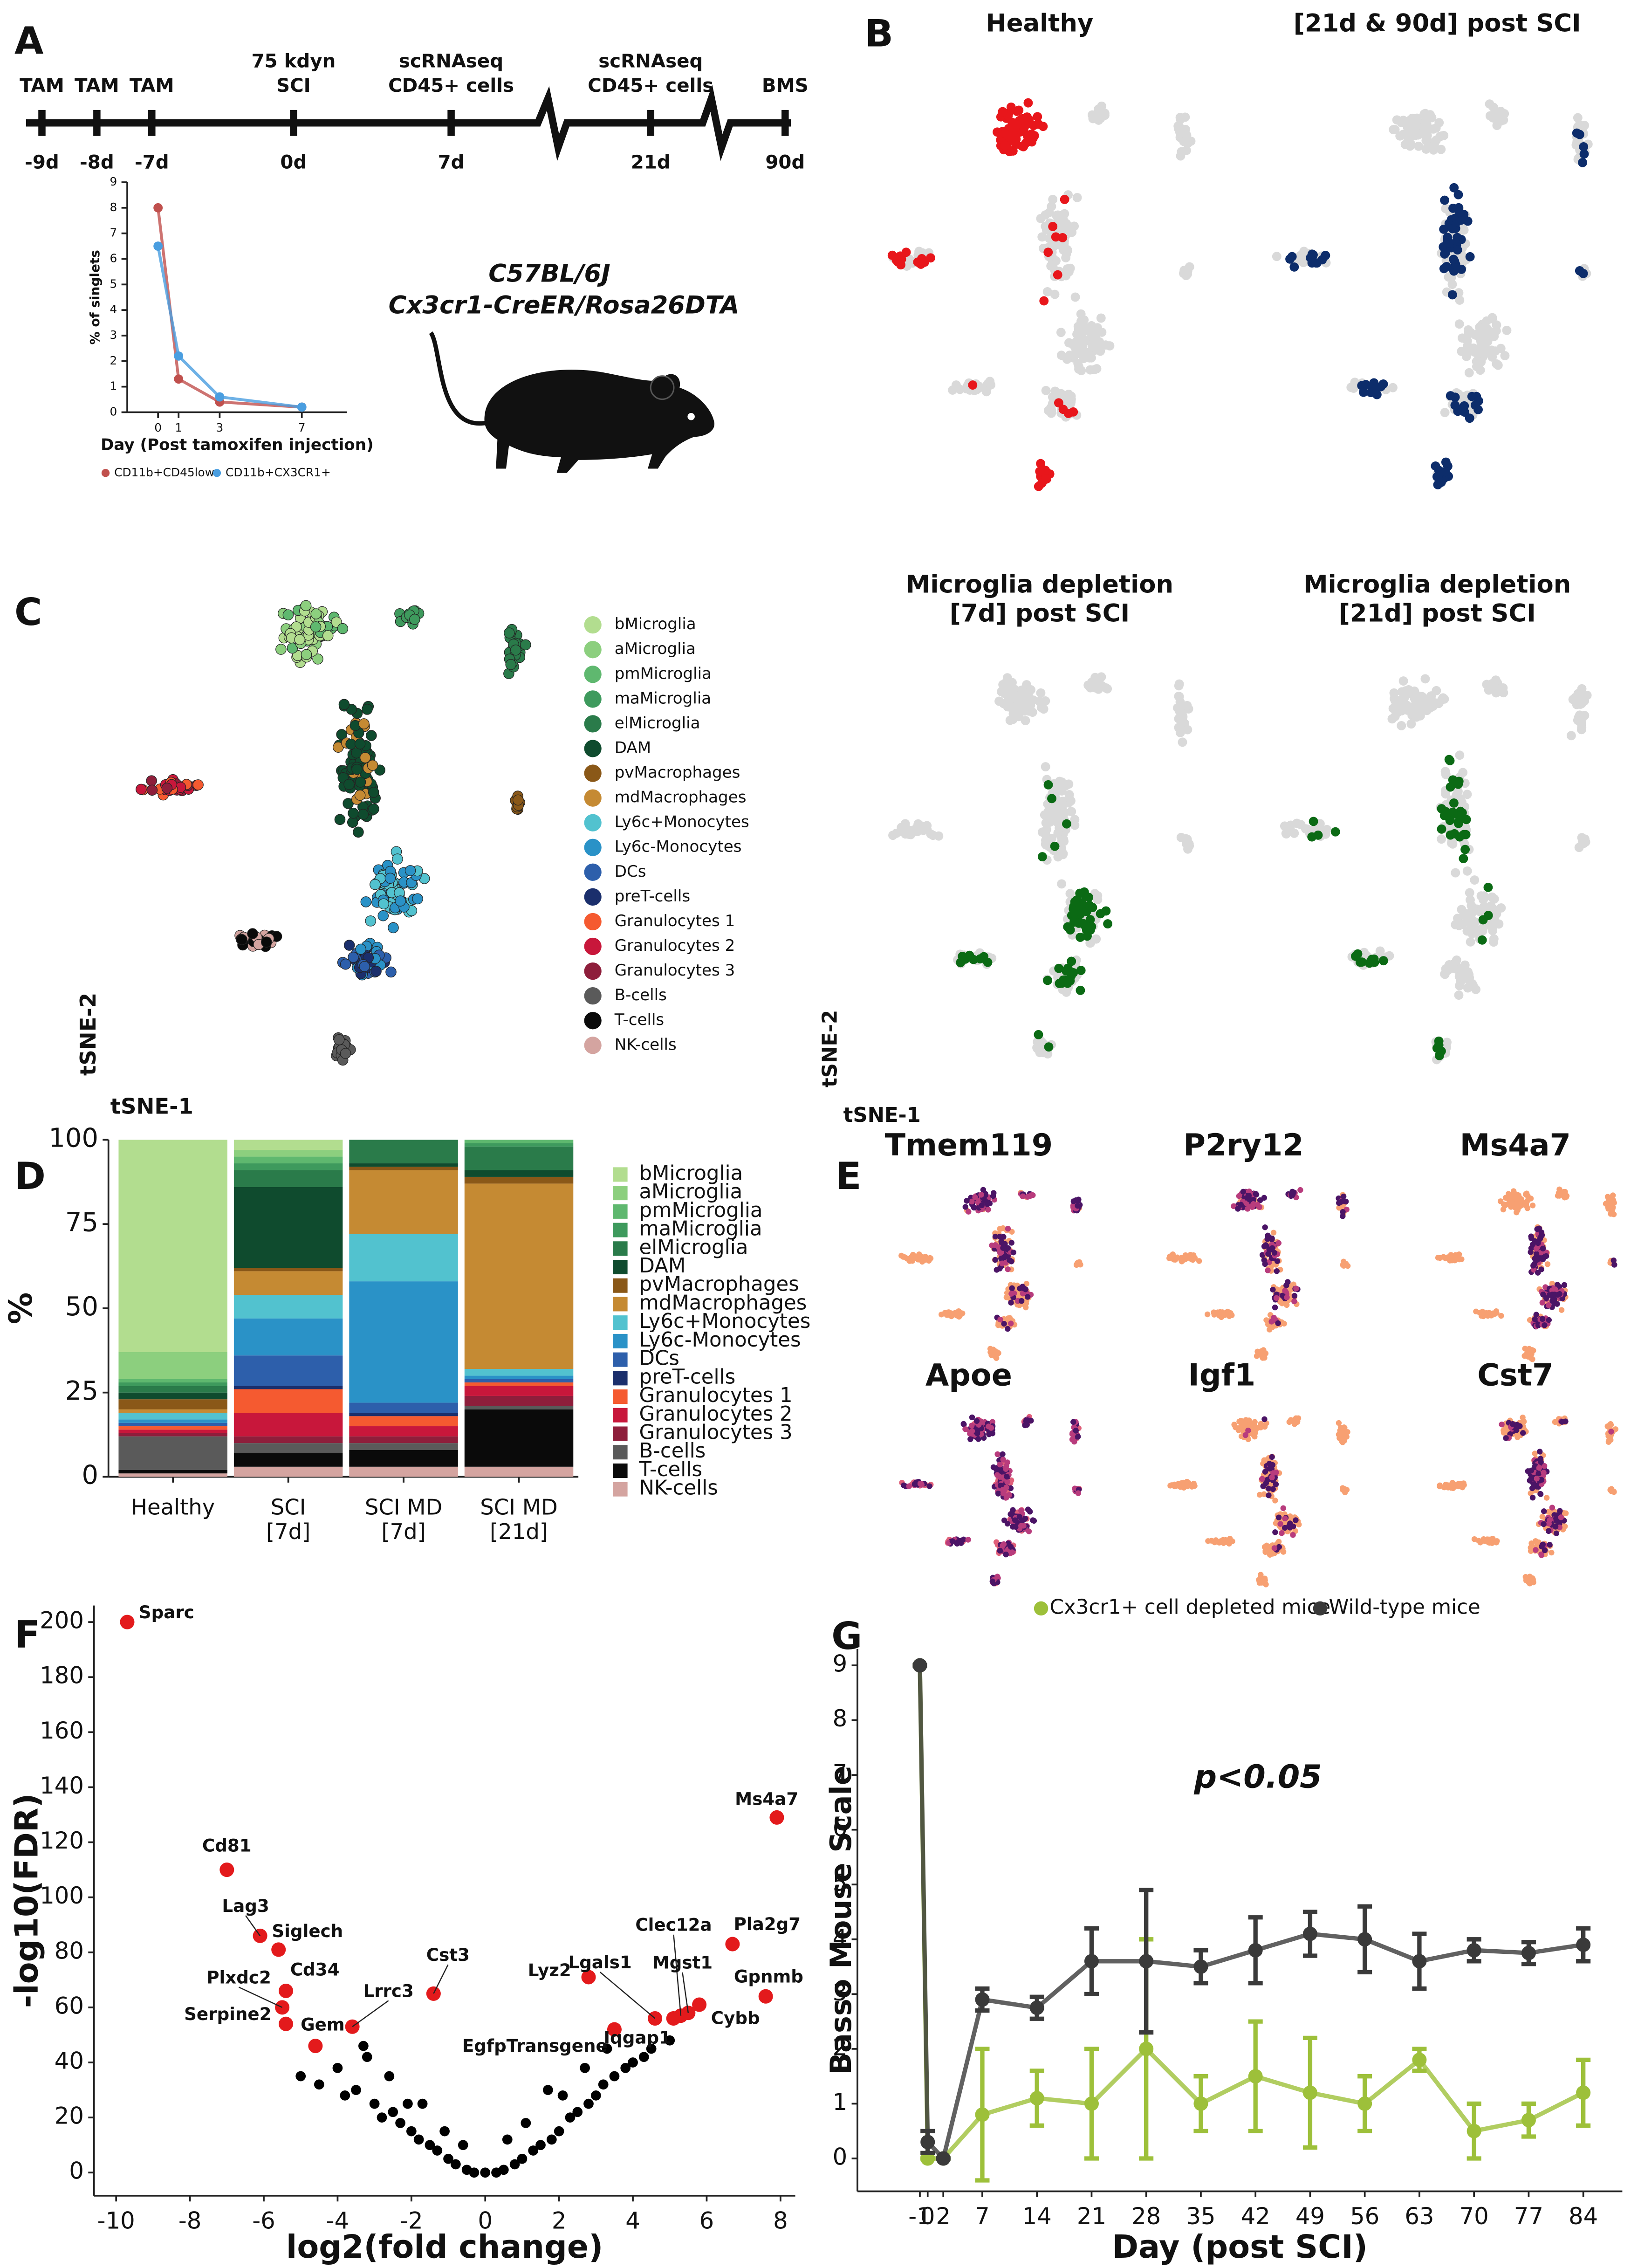 This screenshot has height=2268, width=1631. I want to click on legend-label: NK-cells, so click(678, 1489).